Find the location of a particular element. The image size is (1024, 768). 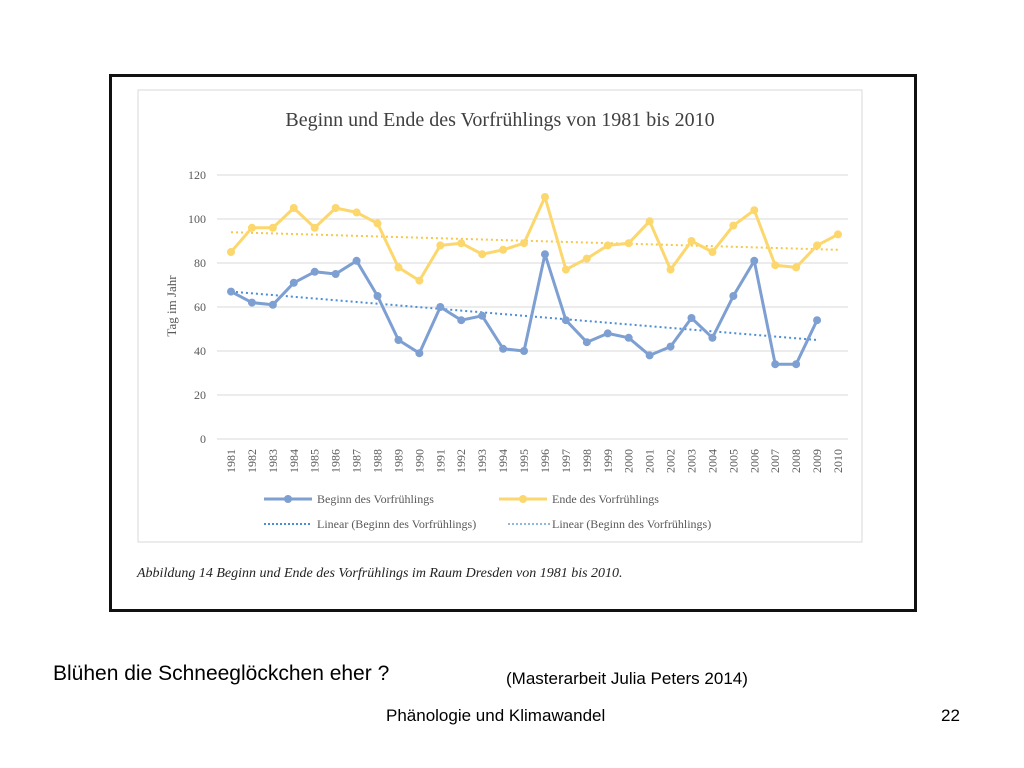

y-tick-label: 0 is located at coordinates (203, 439).